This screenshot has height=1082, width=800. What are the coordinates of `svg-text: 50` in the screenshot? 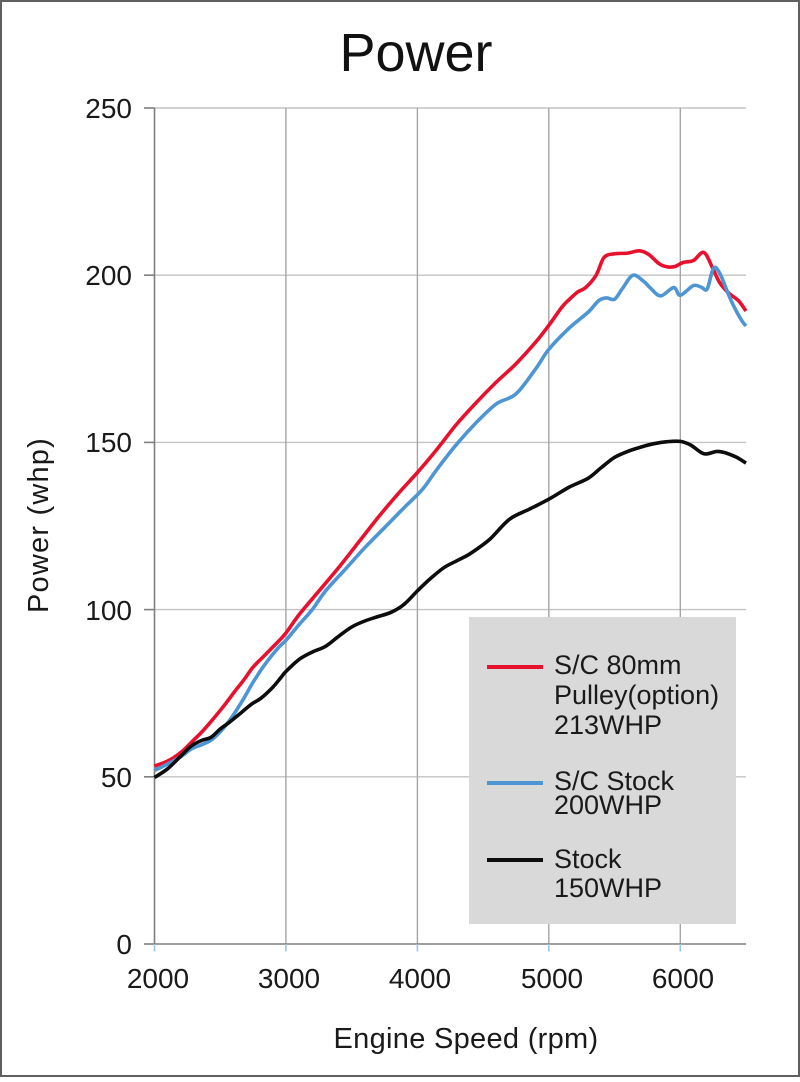 It's located at (116, 777).